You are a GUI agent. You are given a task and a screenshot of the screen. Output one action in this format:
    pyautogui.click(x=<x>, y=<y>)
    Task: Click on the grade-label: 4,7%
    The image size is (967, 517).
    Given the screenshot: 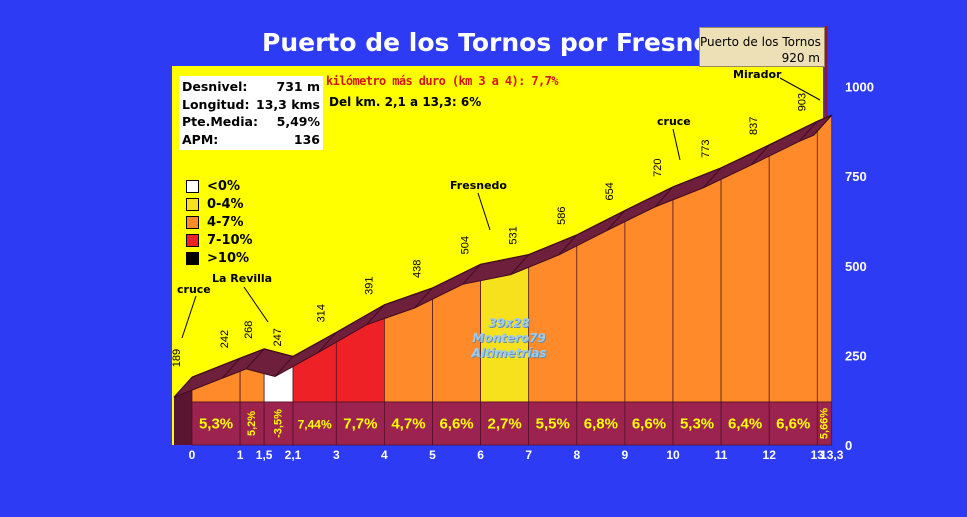 What is the action you would take?
    pyautogui.click(x=408, y=424)
    